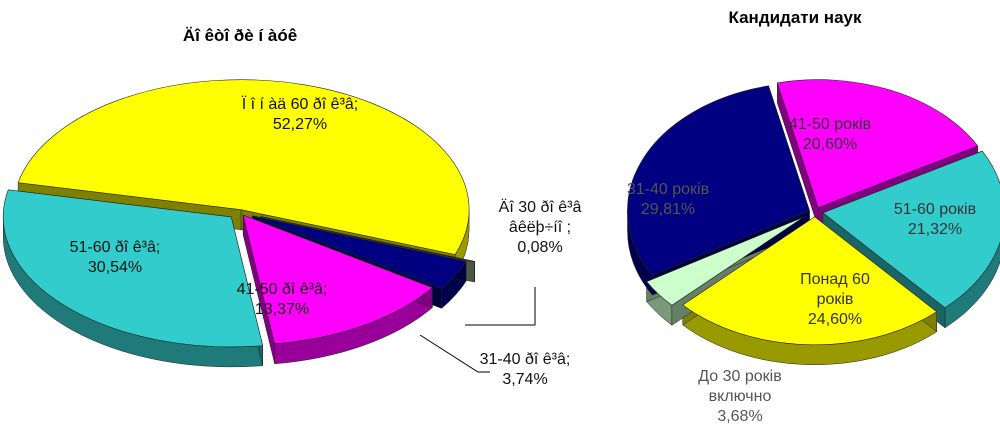  I want to click on slice-label: 31-40 років 29,81%, so click(668, 200).